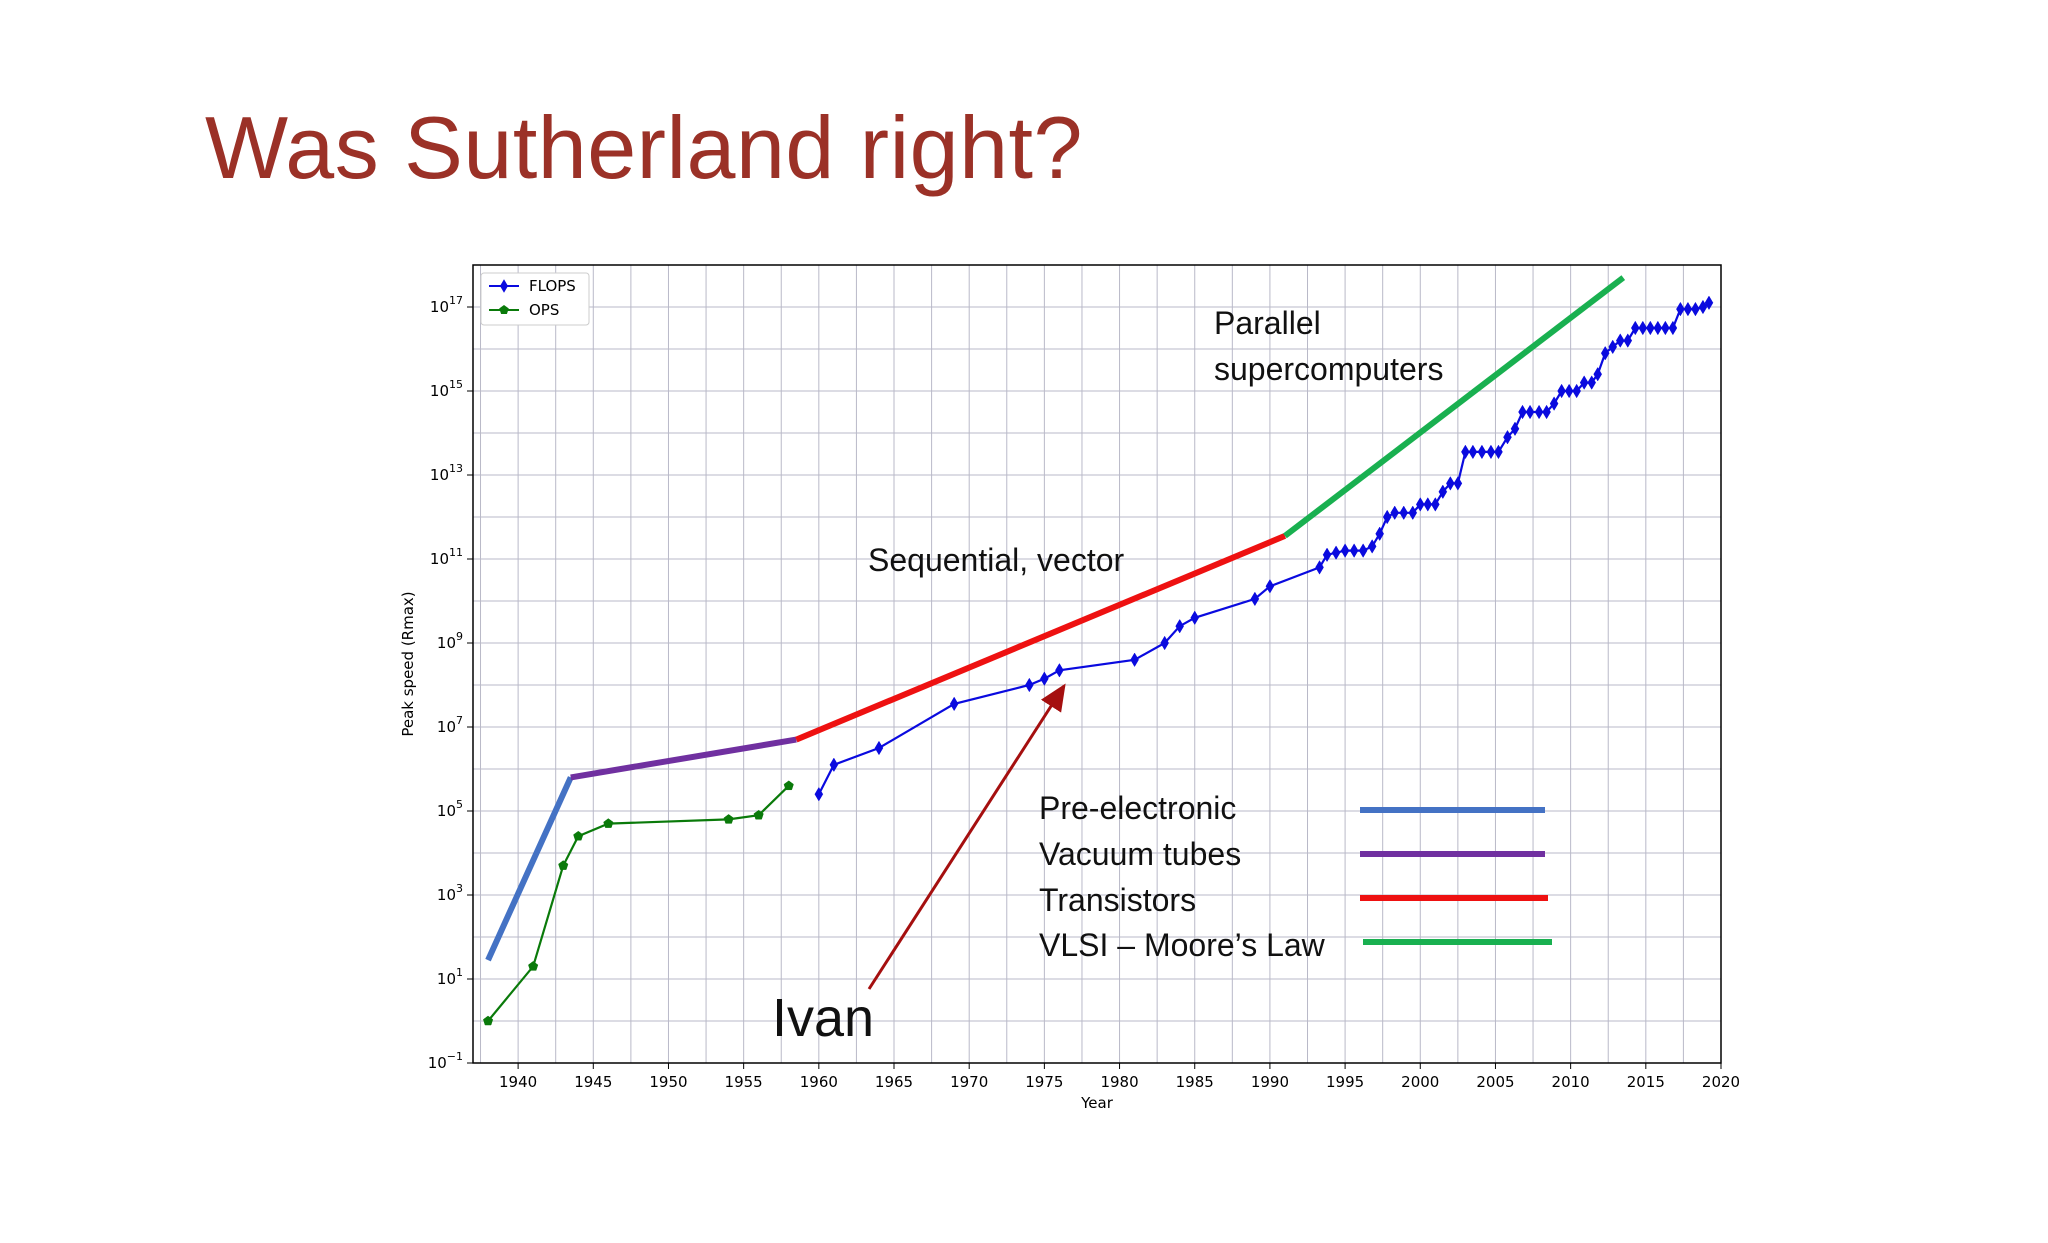  I want to click on y-axis-label: Peak speed (Rmax), so click(408, 663).